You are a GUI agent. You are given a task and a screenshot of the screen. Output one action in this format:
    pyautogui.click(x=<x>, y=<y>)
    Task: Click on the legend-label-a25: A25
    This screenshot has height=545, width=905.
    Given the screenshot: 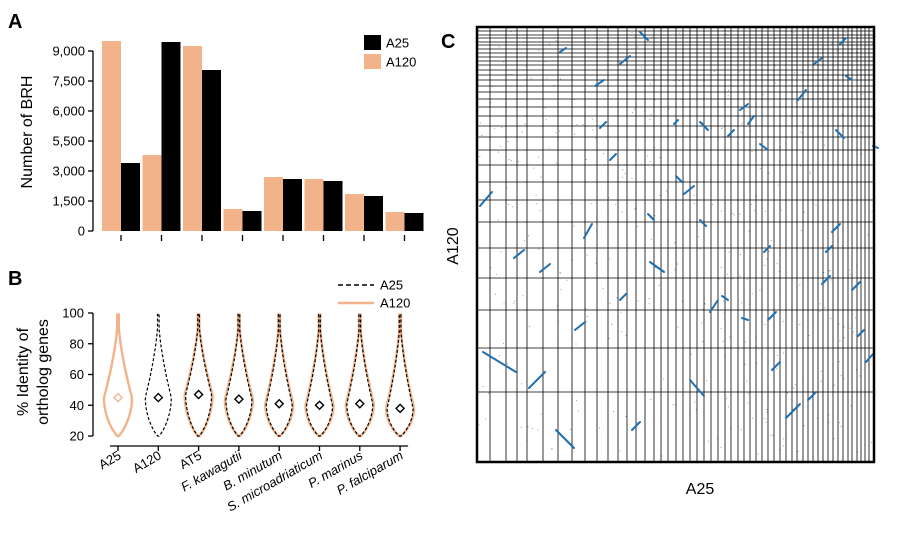 What is the action you would take?
    pyautogui.click(x=391, y=285)
    